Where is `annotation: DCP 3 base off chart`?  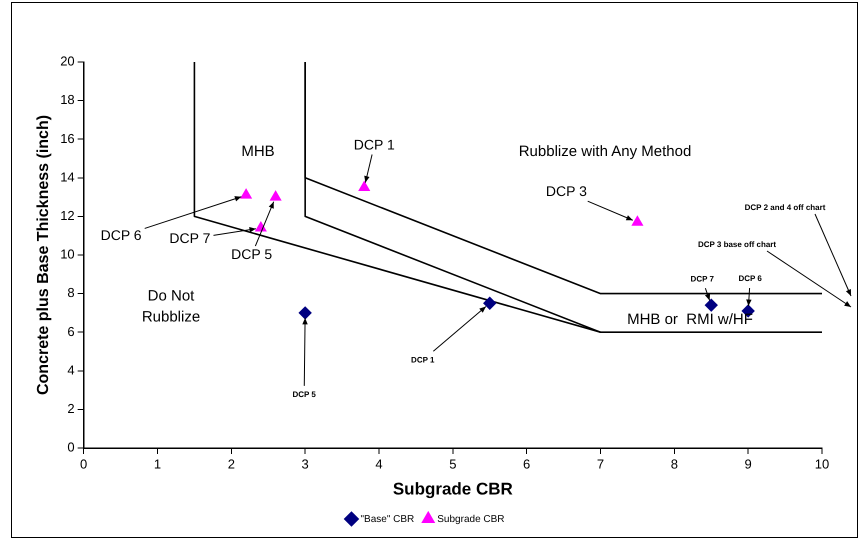 annotation: DCP 3 base off chart is located at coordinates (737, 245).